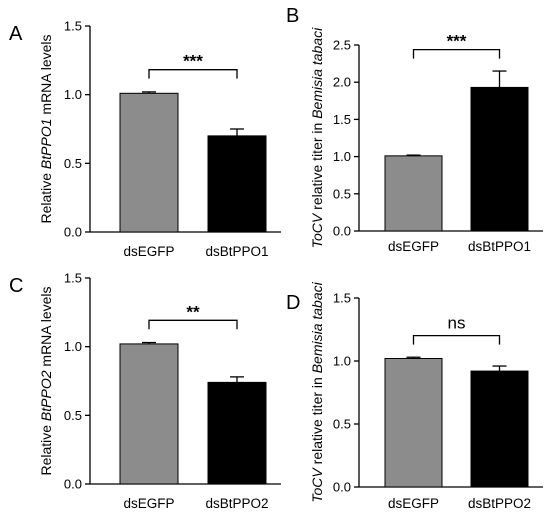 The width and height of the screenshot is (550, 519). What do you see at coordinates (342, 45) in the screenshot?
I see `y-tick-label: 2.5` at bounding box center [342, 45].